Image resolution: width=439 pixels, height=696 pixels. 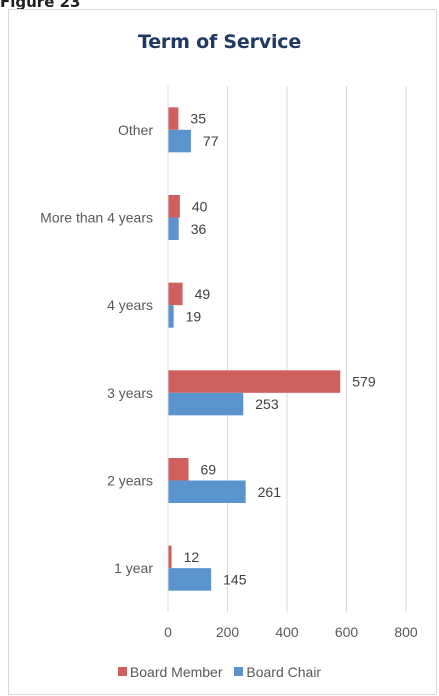 What do you see at coordinates (40, 5) in the screenshot?
I see `figure-label: Figure 23` at bounding box center [40, 5].